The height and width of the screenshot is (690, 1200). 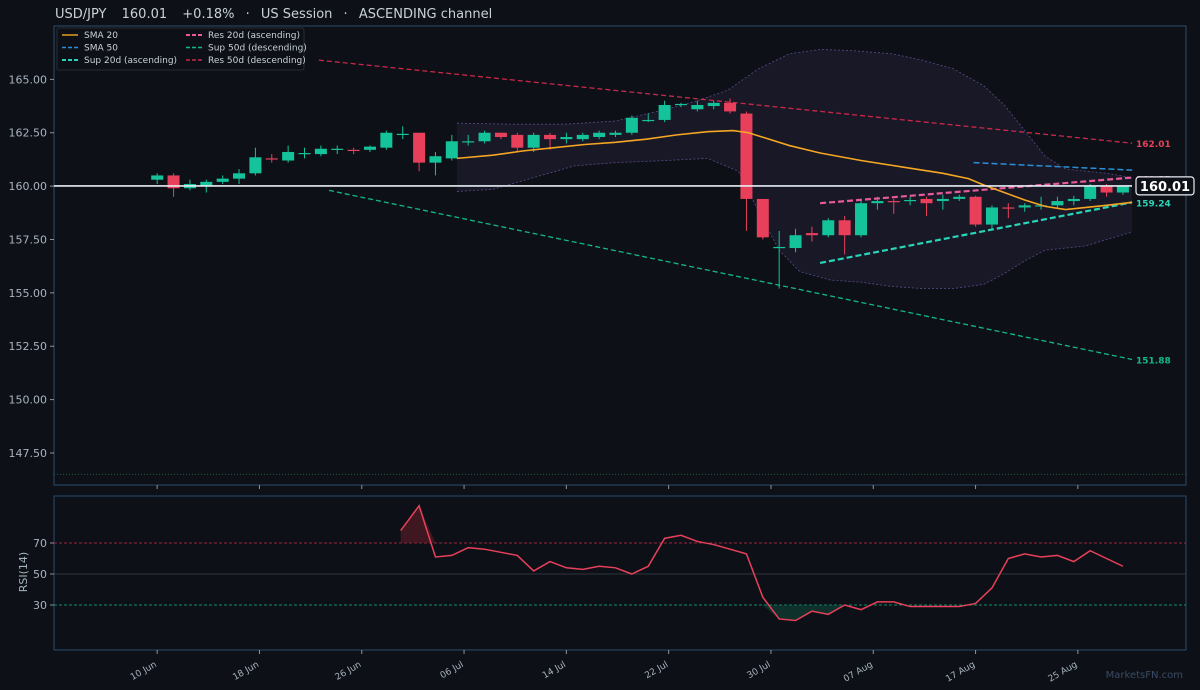 What do you see at coordinates (23, 572) in the screenshot?
I see `rsi-axis-label: RSI(14)` at bounding box center [23, 572].